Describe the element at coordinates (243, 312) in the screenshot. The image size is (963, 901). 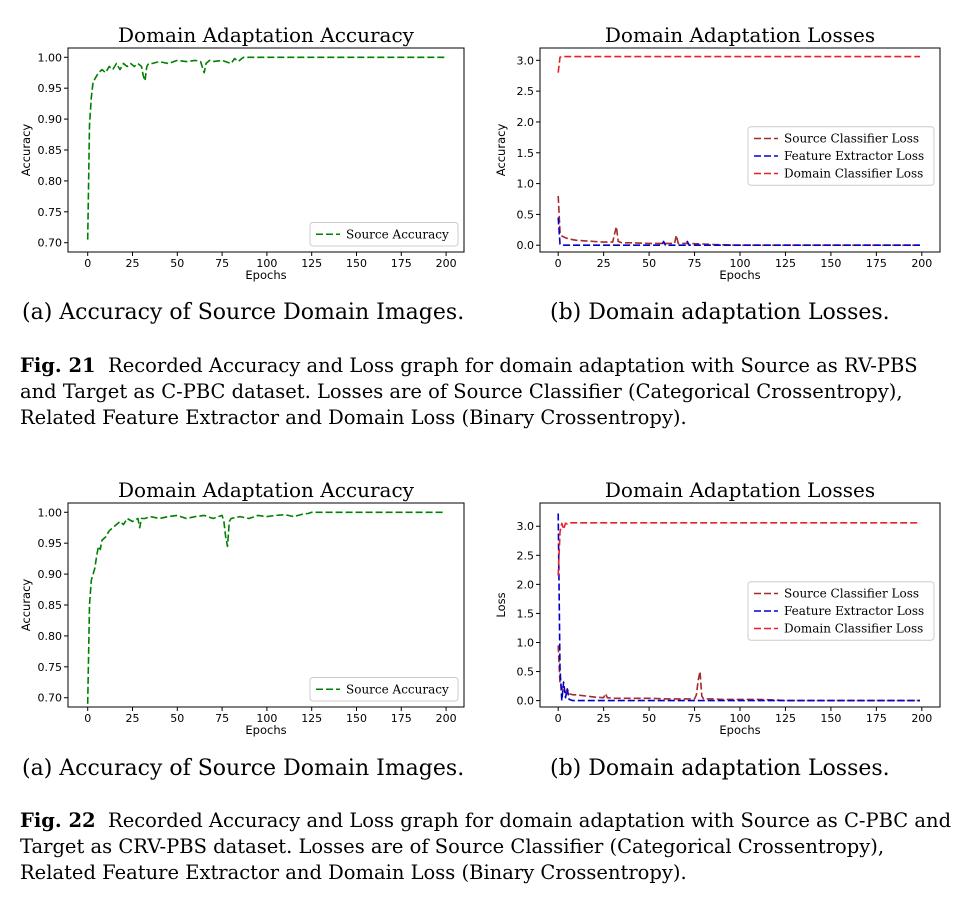
I see `subcaption-a-fig21: (a) Accuracy of Source Domain Images.` at that location.